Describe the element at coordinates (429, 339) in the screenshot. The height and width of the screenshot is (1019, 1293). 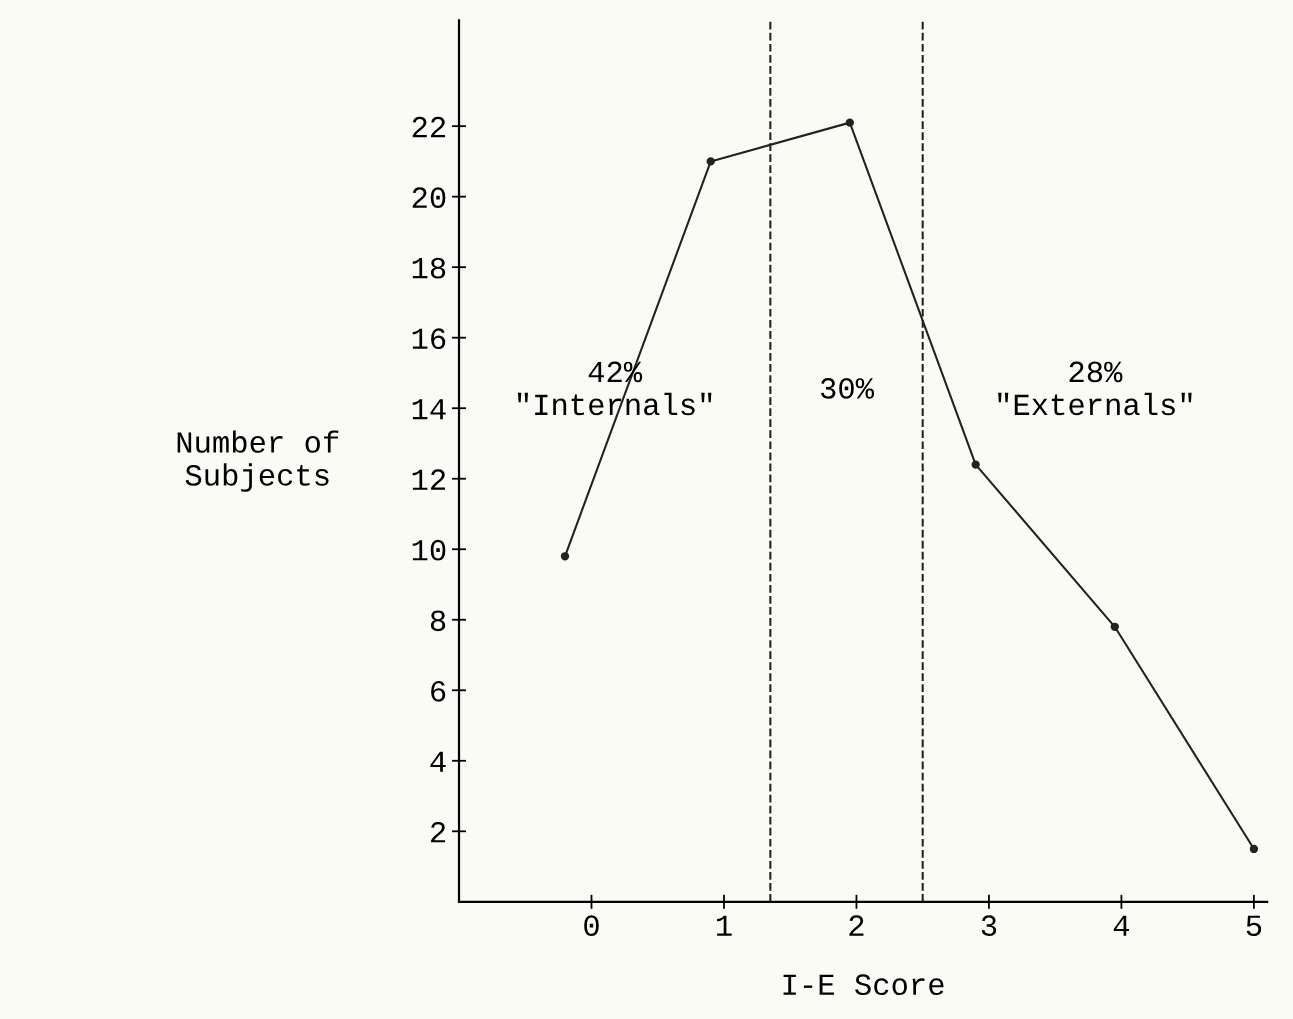
I see `y-tick-label: 16` at that location.